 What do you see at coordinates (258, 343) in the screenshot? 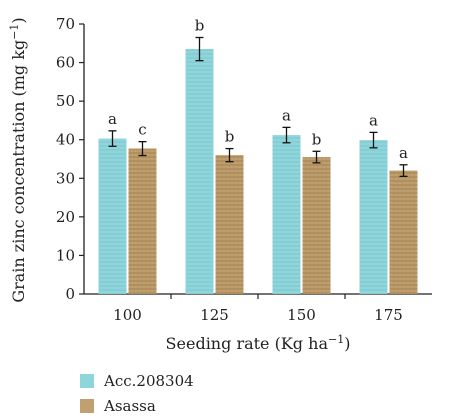
I see `x-axis-title: Seeding rate (Kg ha−1)` at bounding box center [258, 343].